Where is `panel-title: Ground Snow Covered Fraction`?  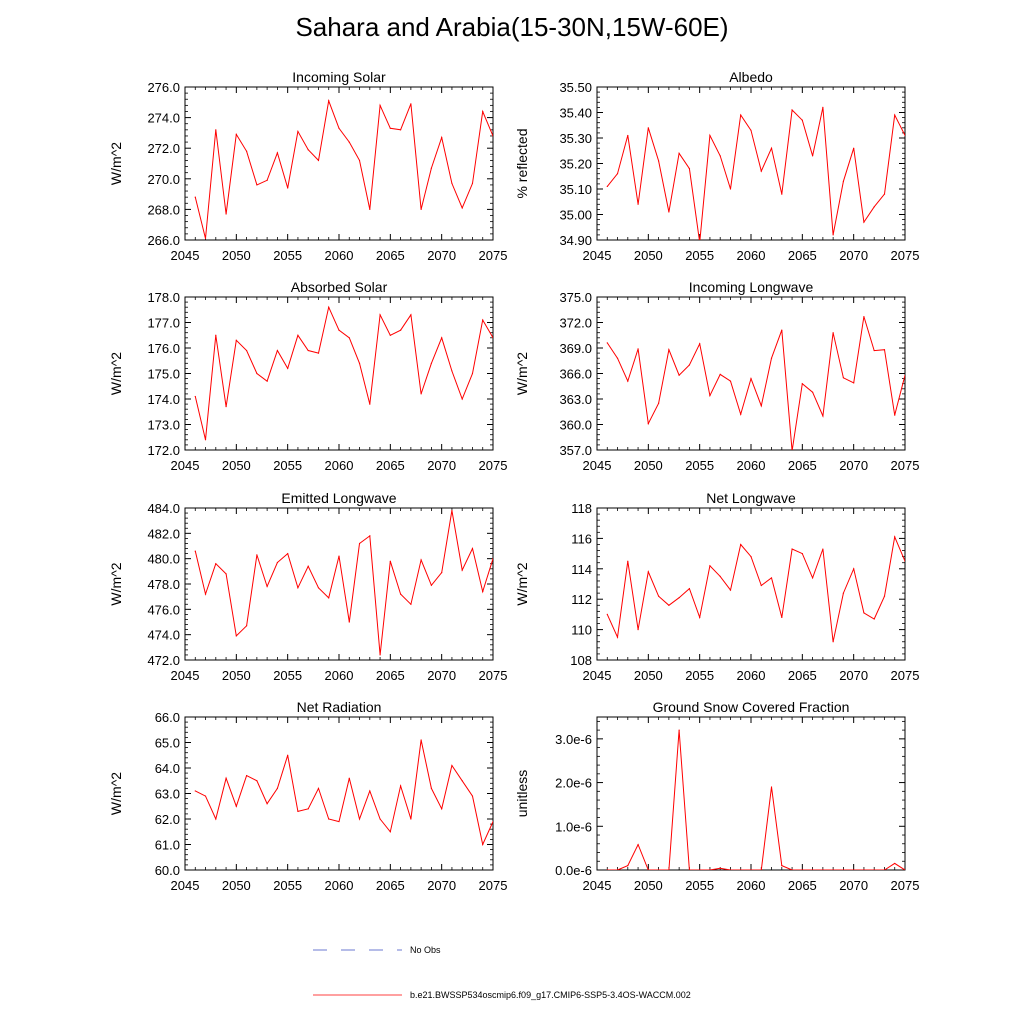 panel-title: Ground Snow Covered Fraction is located at coordinates (751, 707).